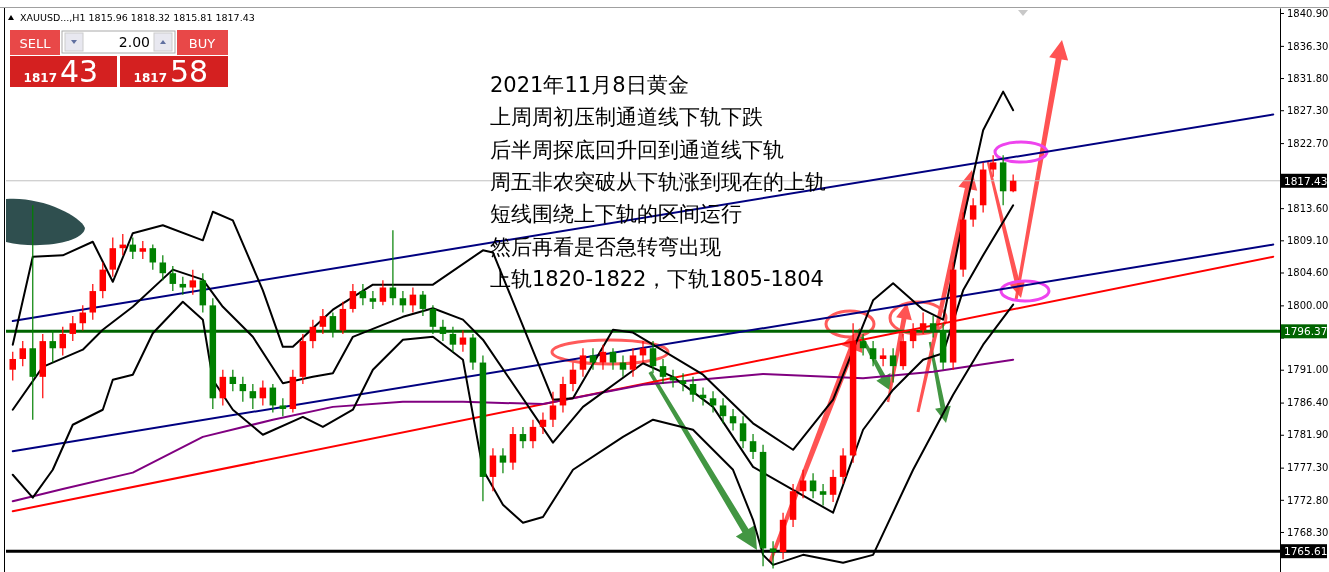 Image resolution: width=1329 pixels, height=572 pixels. Describe the element at coordinates (35, 43) in the screenshot. I see `annotation: SELL` at that location.